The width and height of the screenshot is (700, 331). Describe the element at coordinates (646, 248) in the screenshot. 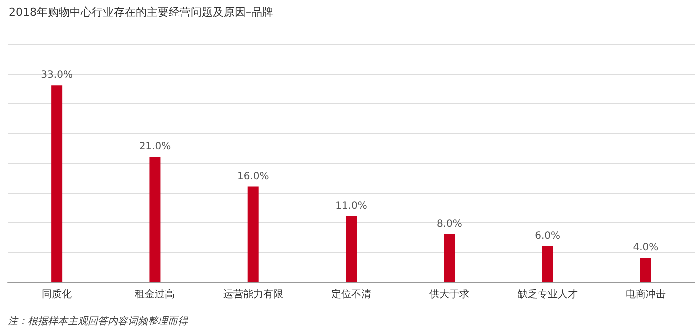

I see `data-label: 4.0%` at that location.